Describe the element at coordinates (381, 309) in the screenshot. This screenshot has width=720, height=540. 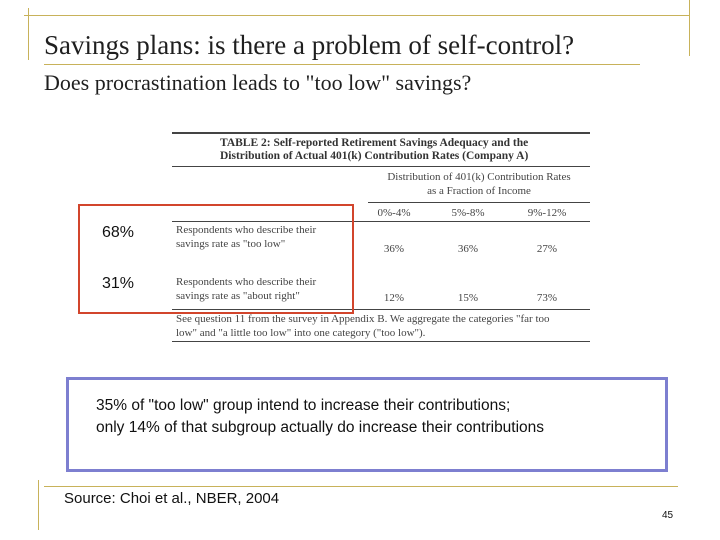
I see `body-rule` at that location.